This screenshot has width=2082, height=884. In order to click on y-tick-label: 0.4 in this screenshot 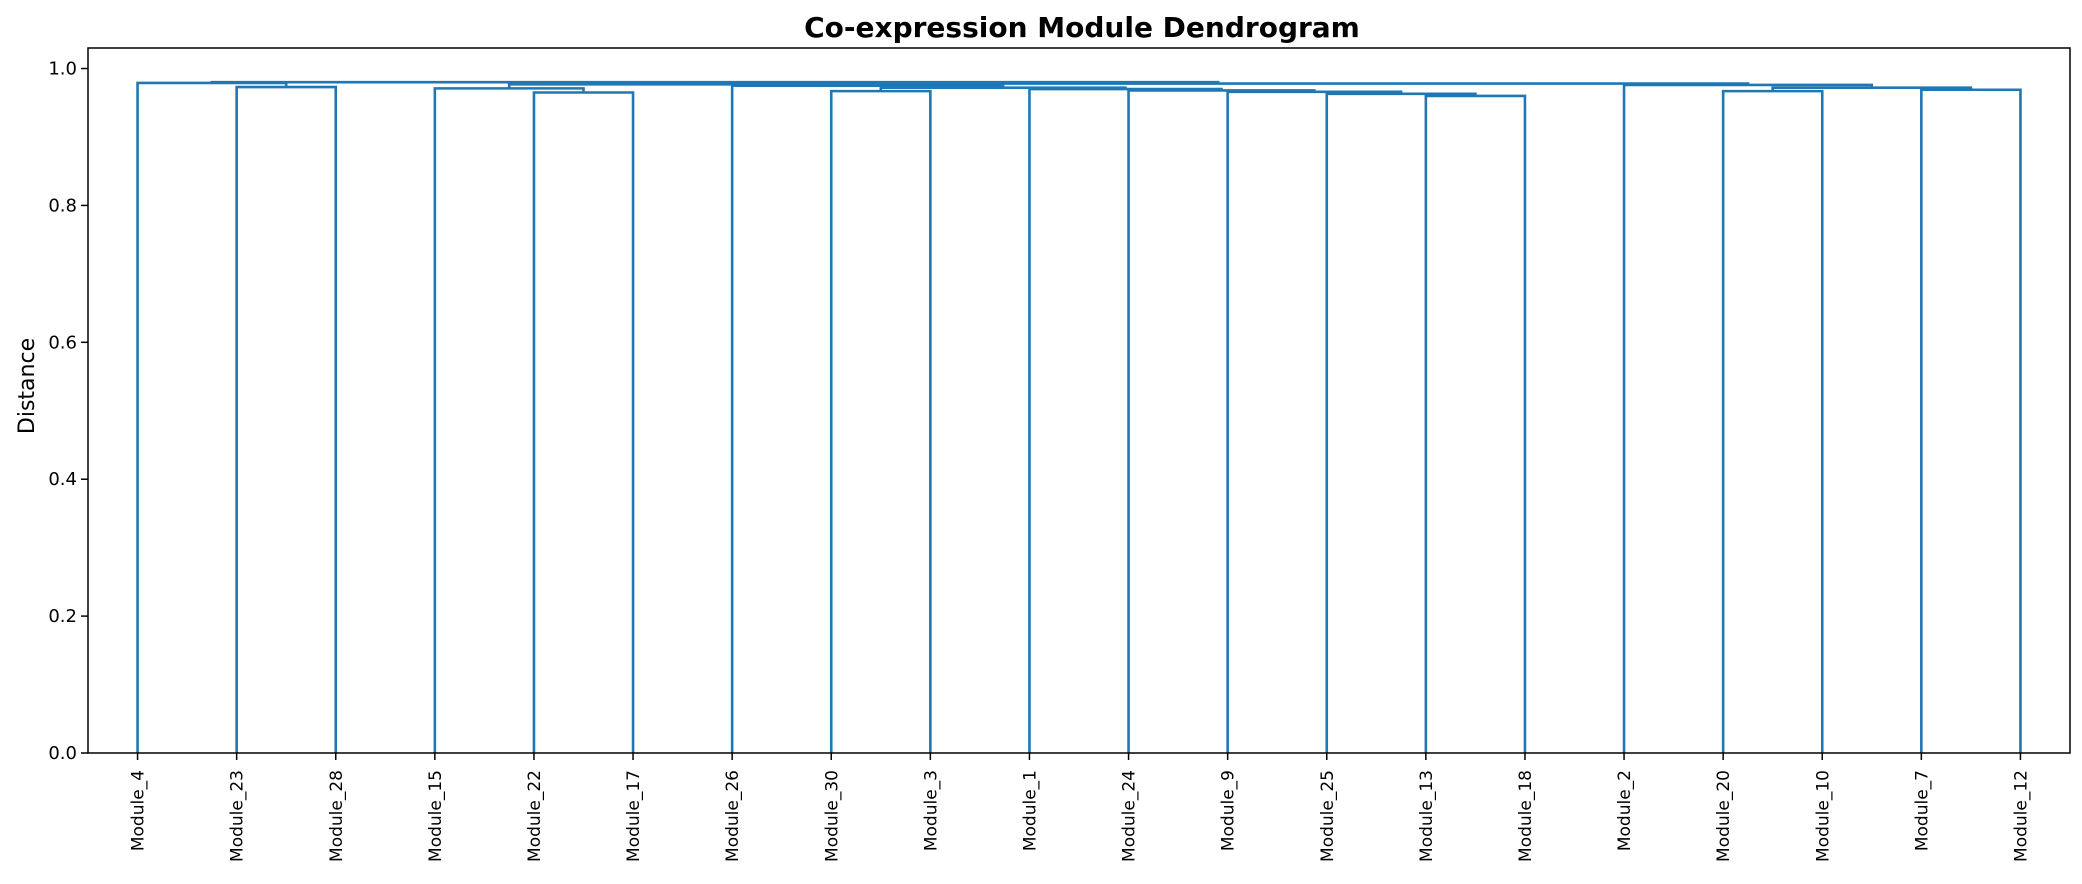, I will do `click(62, 479)`.